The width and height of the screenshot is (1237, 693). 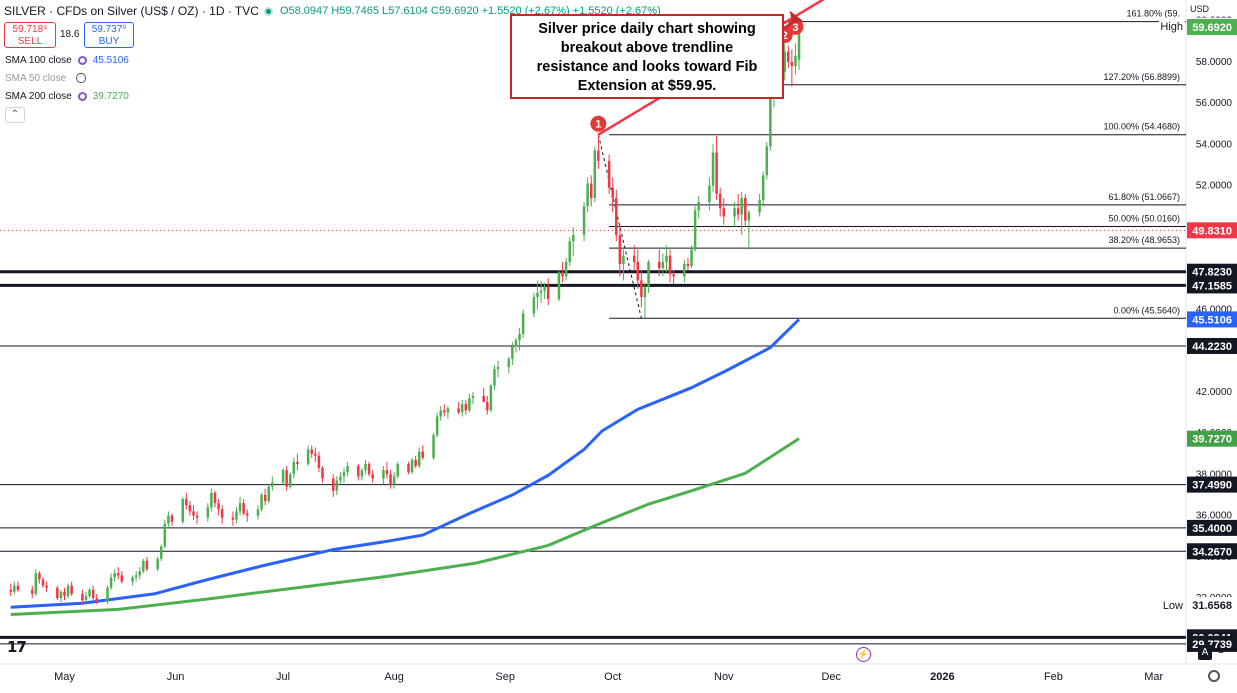 What do you see at coordinates (1199, 9) in the screenshot?
I see `currency-label: USD` at bounding box center [1199, 9].